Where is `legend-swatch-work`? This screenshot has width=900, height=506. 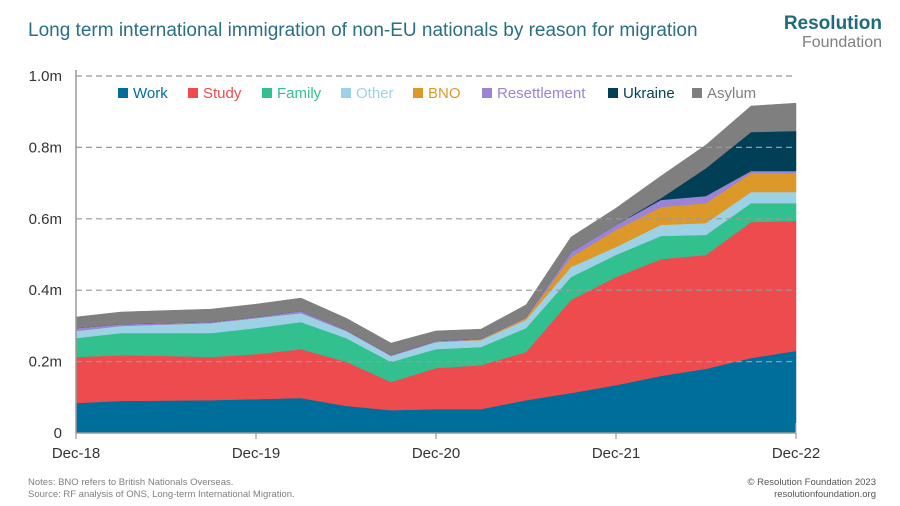
legend-swatch-work is located at coordinates (123, 93).